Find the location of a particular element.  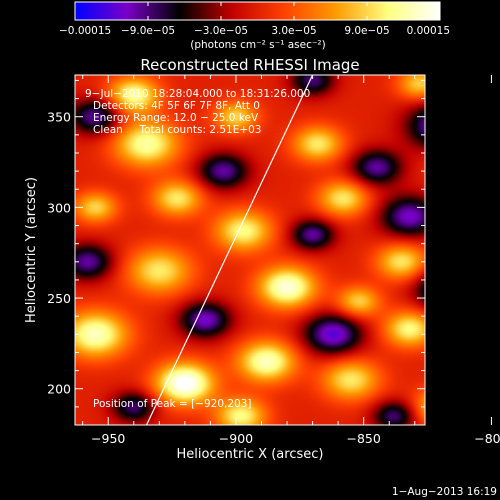

colorbar-unit-label: (photons cm⁻² s⁻¹ asec⁻²) is located at coordinates (257, 45).